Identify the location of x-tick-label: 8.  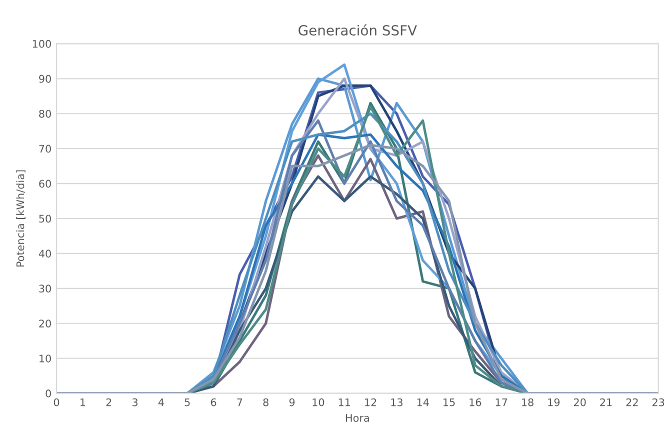
(265, 402).